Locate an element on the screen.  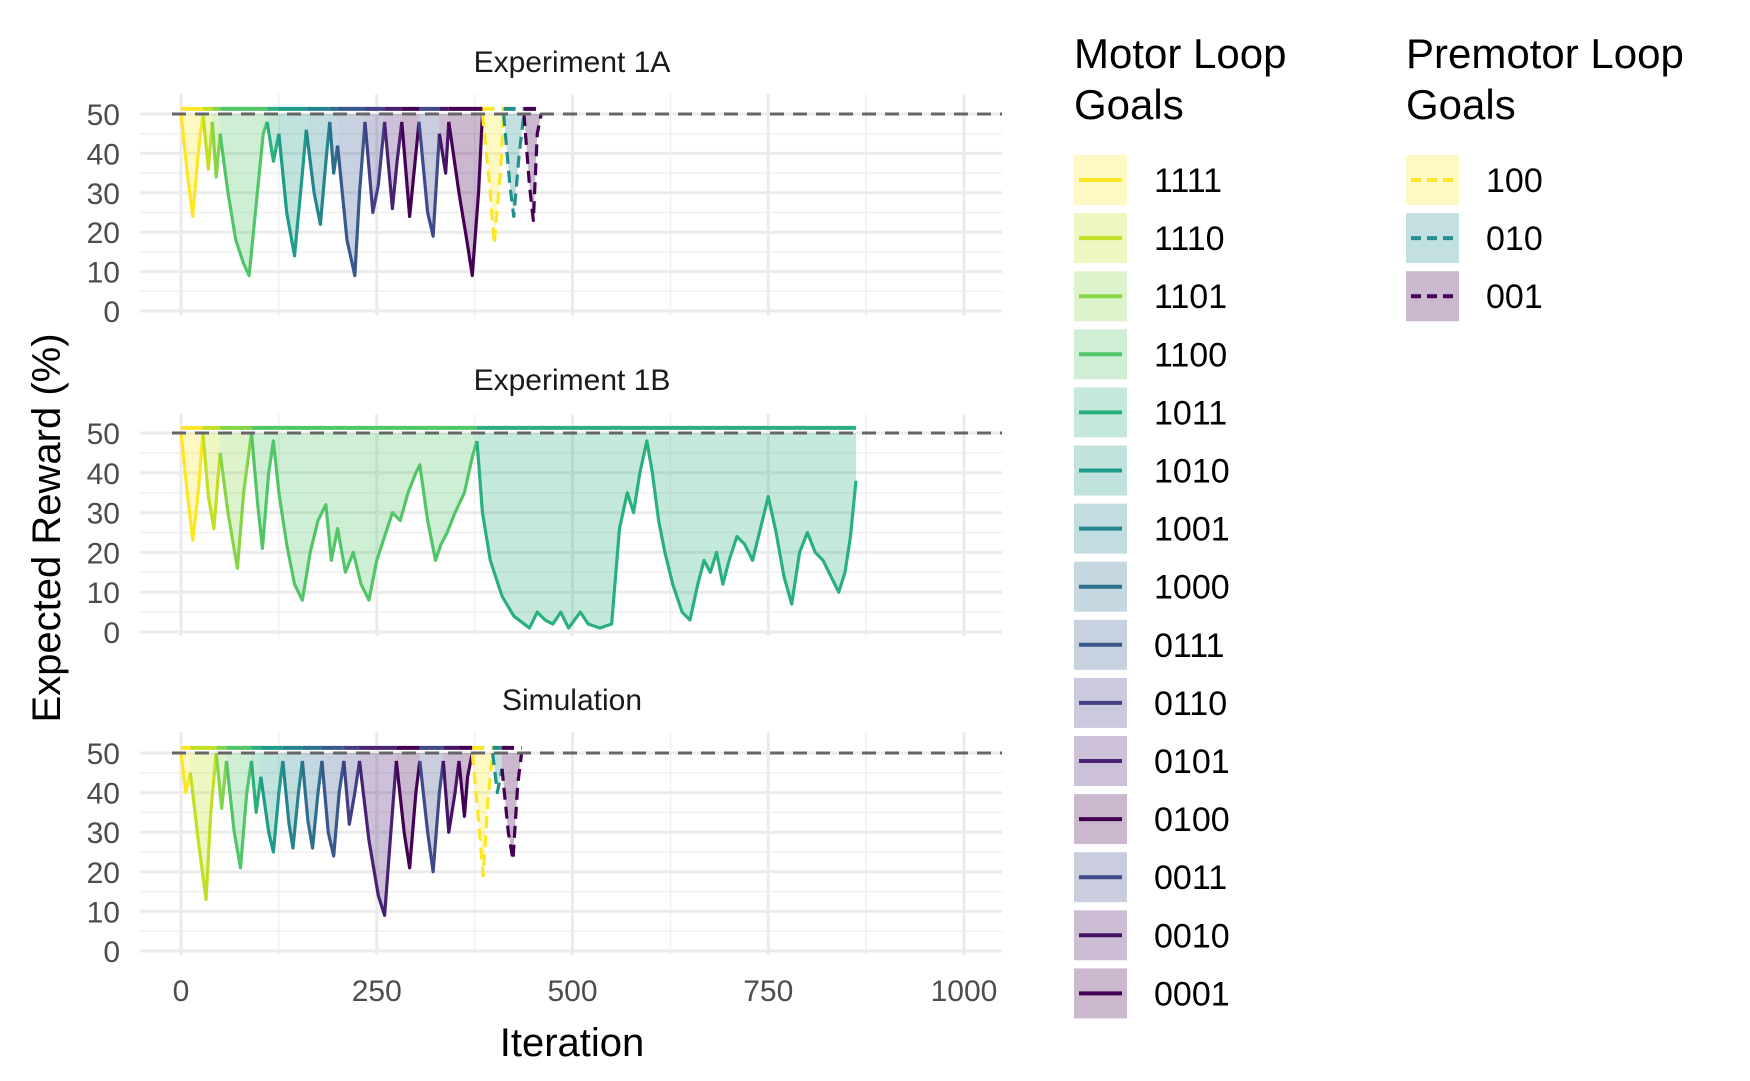
x-tick-label: 750 is located at coordinates (768, 991).